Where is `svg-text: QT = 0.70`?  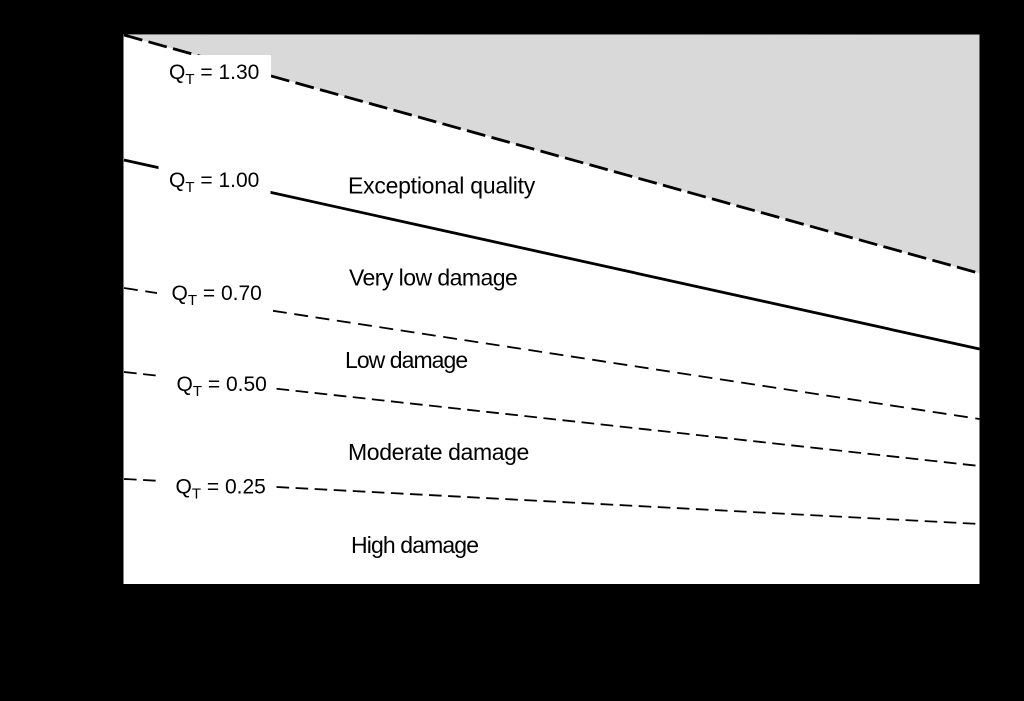 svg-text: QT = 0.70 is located at coordinates (217, 295).